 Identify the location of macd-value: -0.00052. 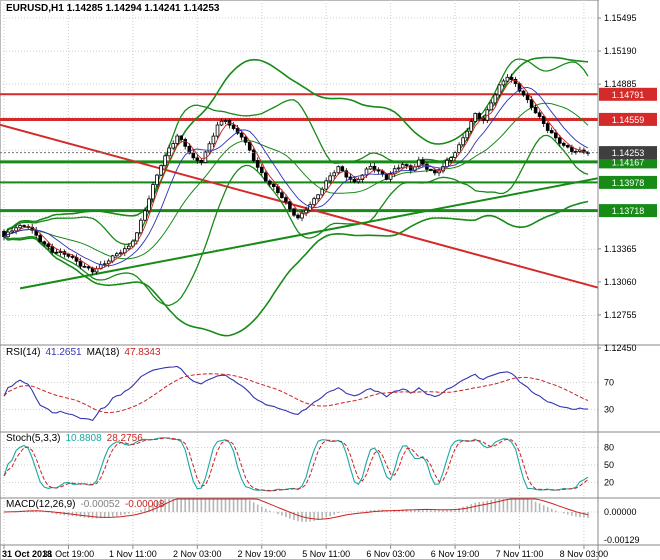
(100, 504).